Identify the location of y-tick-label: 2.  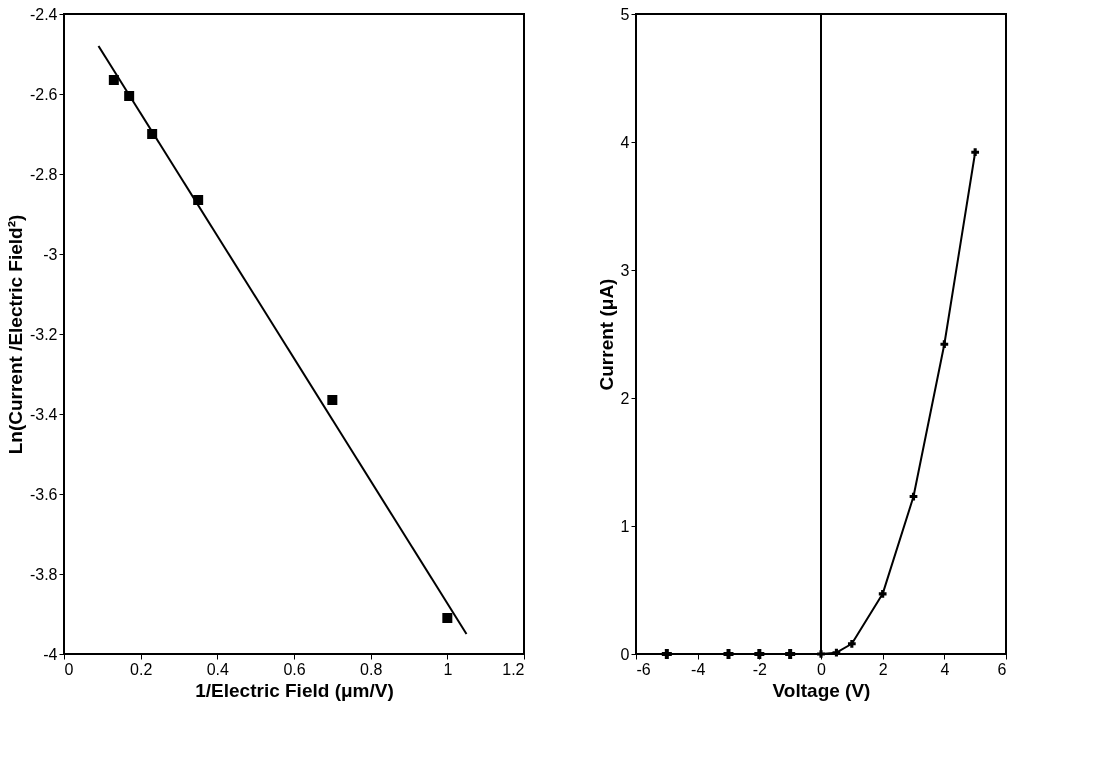
(625, 398).